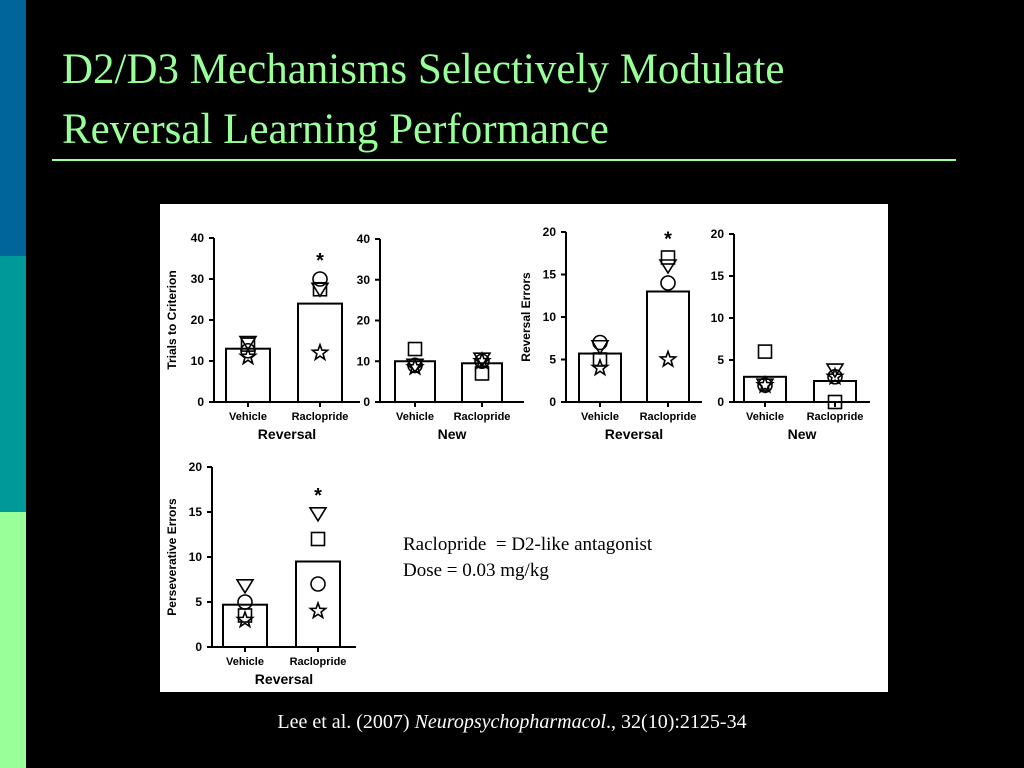 Image resolution: width=1024 pixels, height=768 pixels. I want to click on citation-prefix: Lee et al. (2007), so click(346, 722).